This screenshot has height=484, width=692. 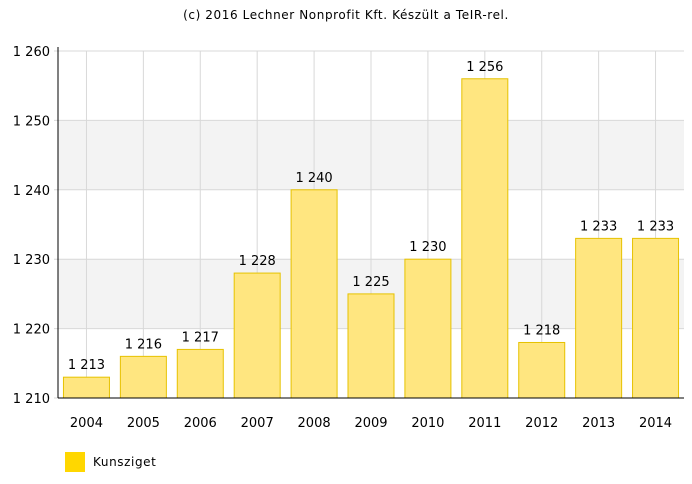 What do you see at coordinates (31, 399) in the screenshot?
I see `y-tick-label: 1 210` at bounding box center [31, 399].